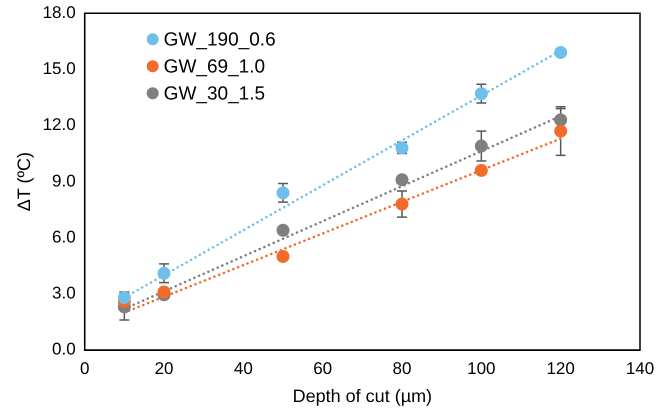 This screenshot has width=670, height=416. What do you see at coordinates (481, 368) in the screenshot?
I see `x-tick-label: 100` at bounding box center [481, 368].